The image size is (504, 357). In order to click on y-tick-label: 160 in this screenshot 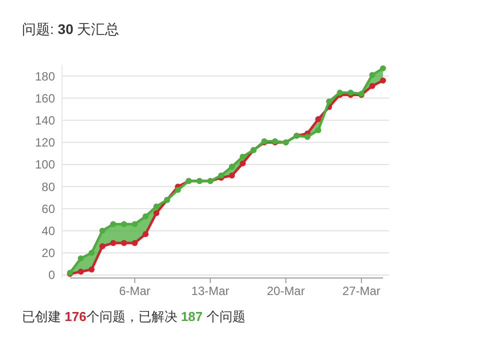, I will do `click(45, 98)`.